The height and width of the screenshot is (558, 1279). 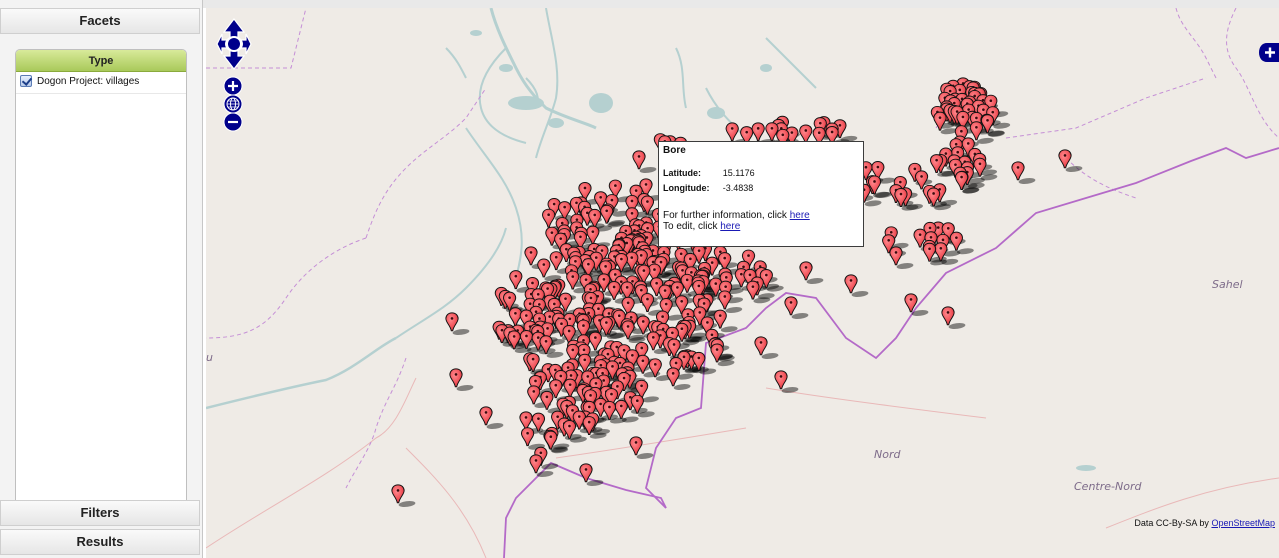 I want to click on edit-link: here, so click(x=730, y=226).